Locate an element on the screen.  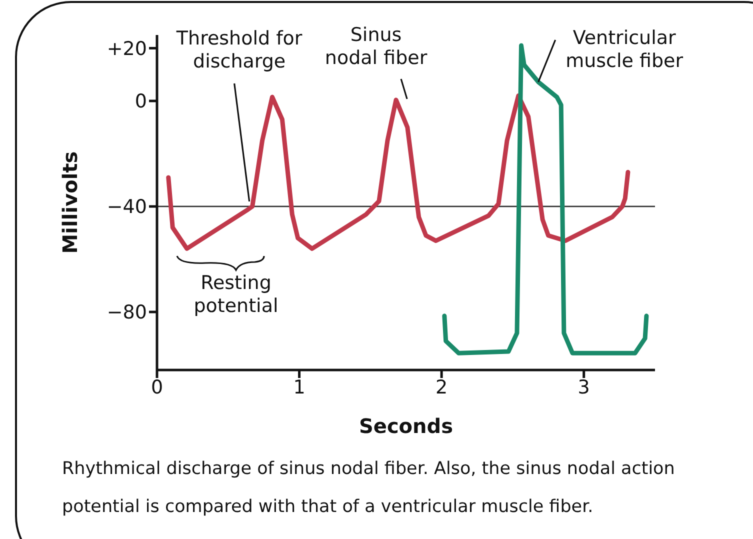
y-axis-title: Millivolts is located at coordinates (70, 202).